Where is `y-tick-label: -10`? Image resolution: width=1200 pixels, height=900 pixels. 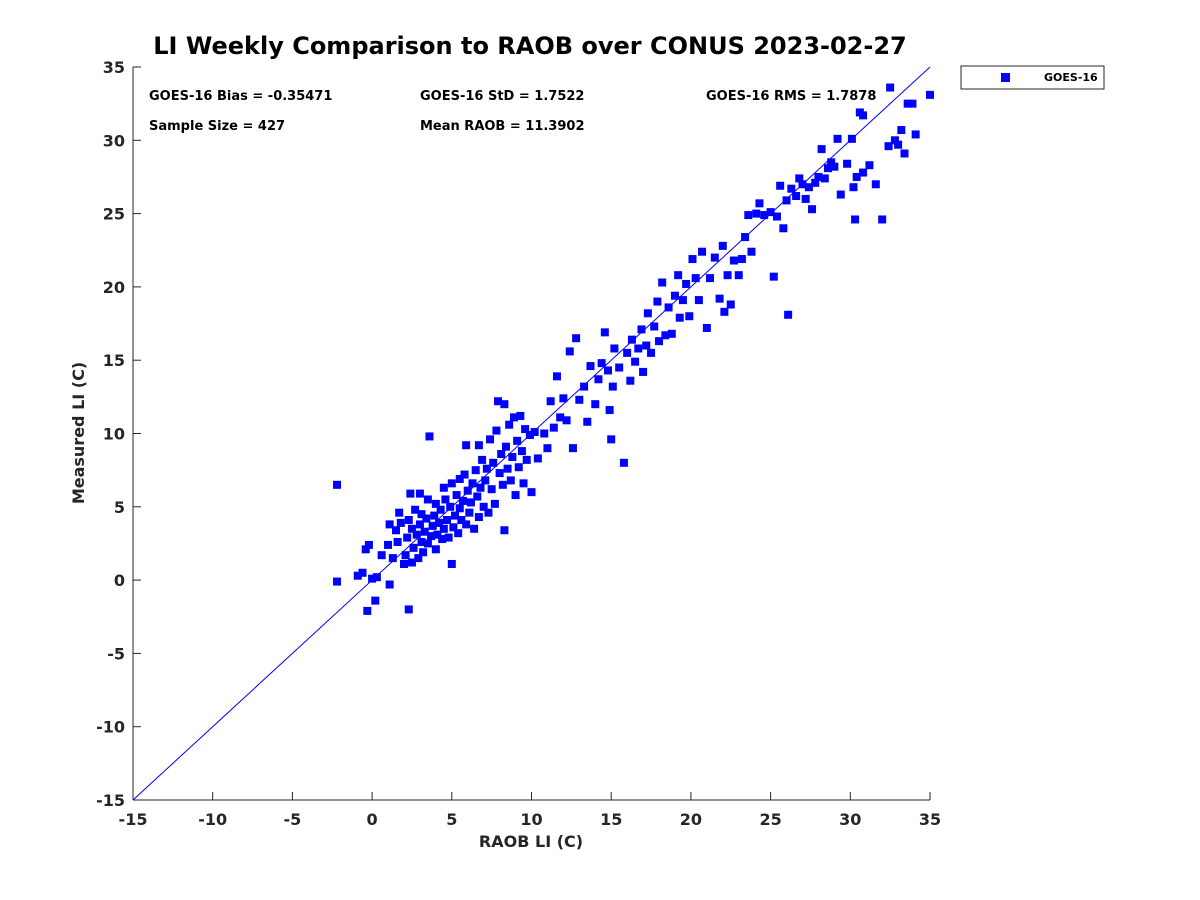 y-tick-label: -10 is located at coordinates (110, 727).